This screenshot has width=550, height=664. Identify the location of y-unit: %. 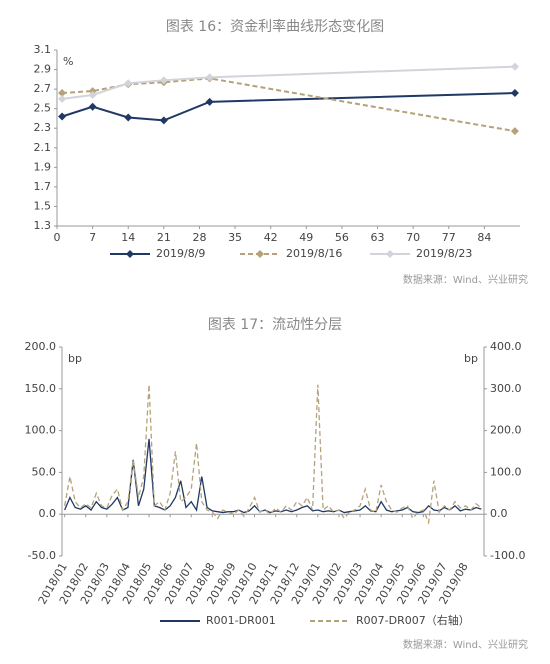
(68, 61).